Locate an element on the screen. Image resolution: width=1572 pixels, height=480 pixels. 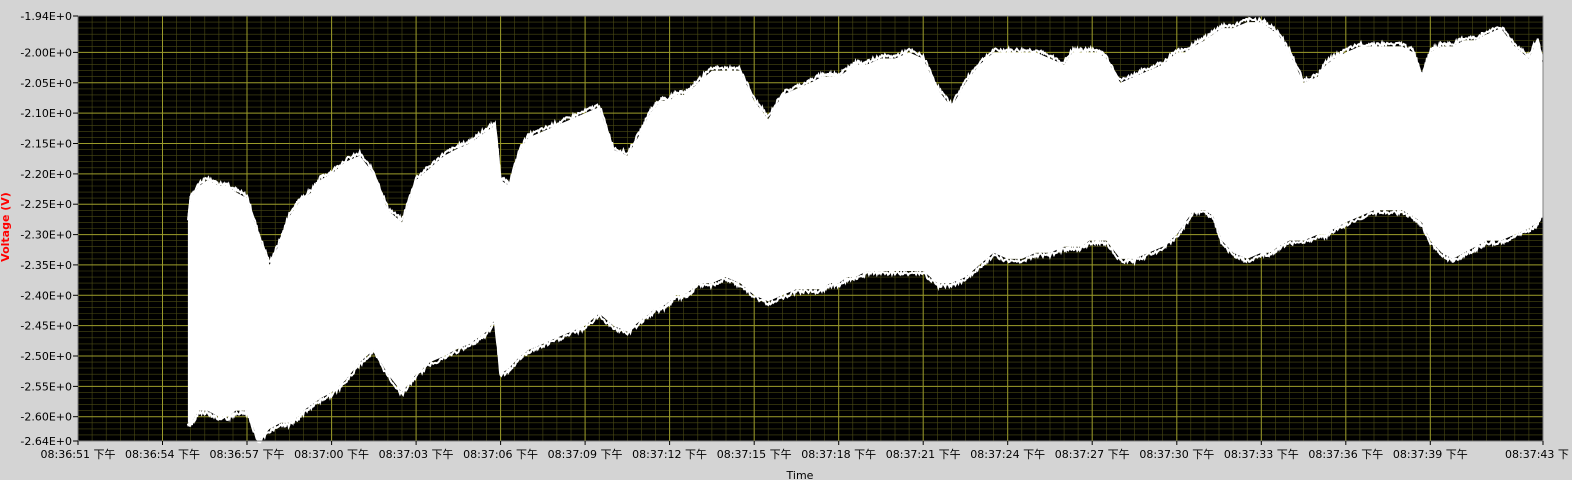
x-tick-label: 08:37:12 下午 is located at coordinates (669, 454).